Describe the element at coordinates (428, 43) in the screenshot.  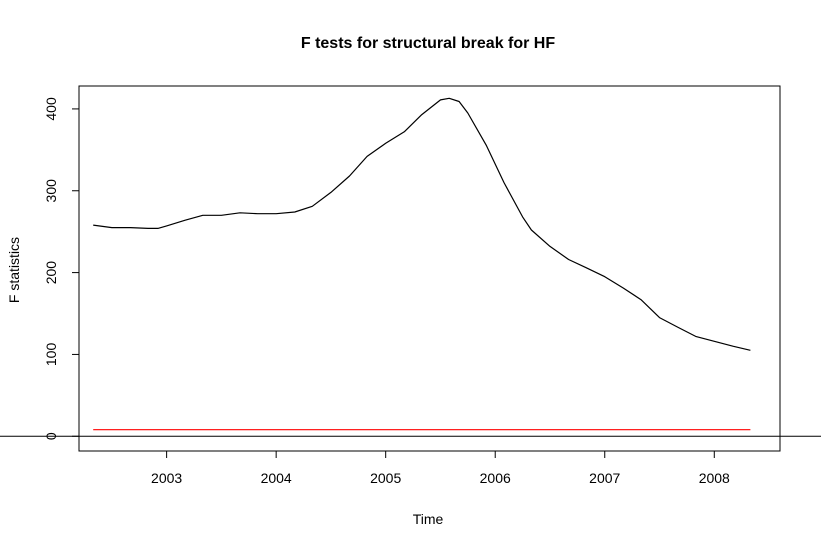
I see `chart-title: F tests for structural break for HF` at that location.